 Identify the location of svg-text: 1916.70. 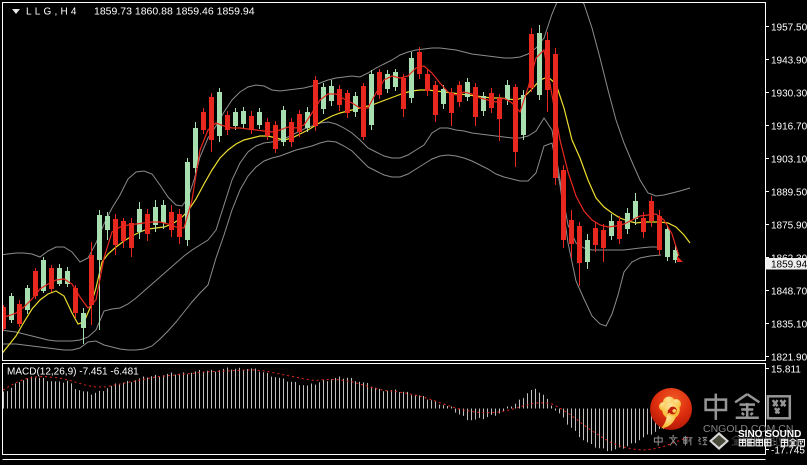
(789, 127).